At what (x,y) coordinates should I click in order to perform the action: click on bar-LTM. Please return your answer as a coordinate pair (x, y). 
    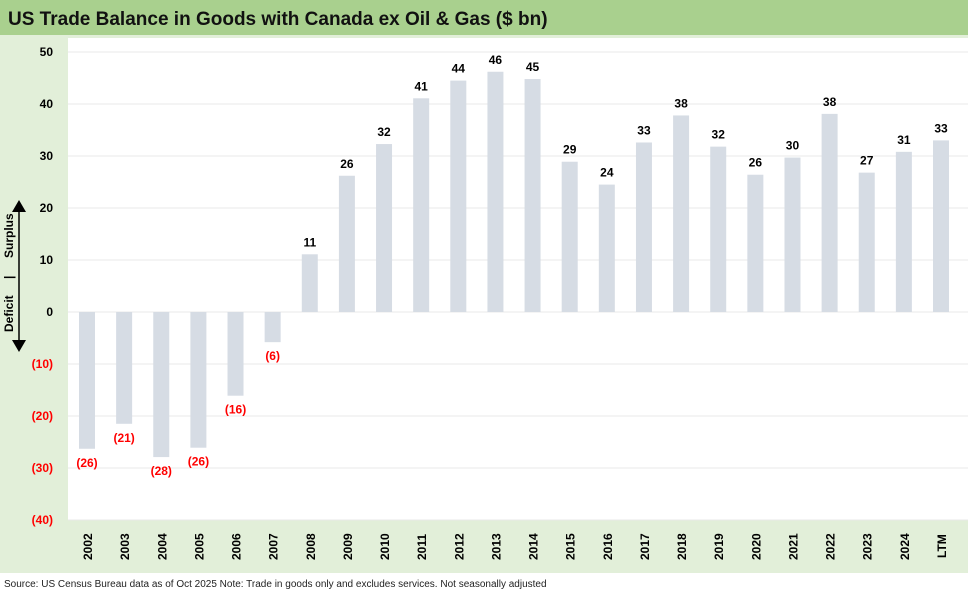
    Looking at the image, I should click on (941, 226).